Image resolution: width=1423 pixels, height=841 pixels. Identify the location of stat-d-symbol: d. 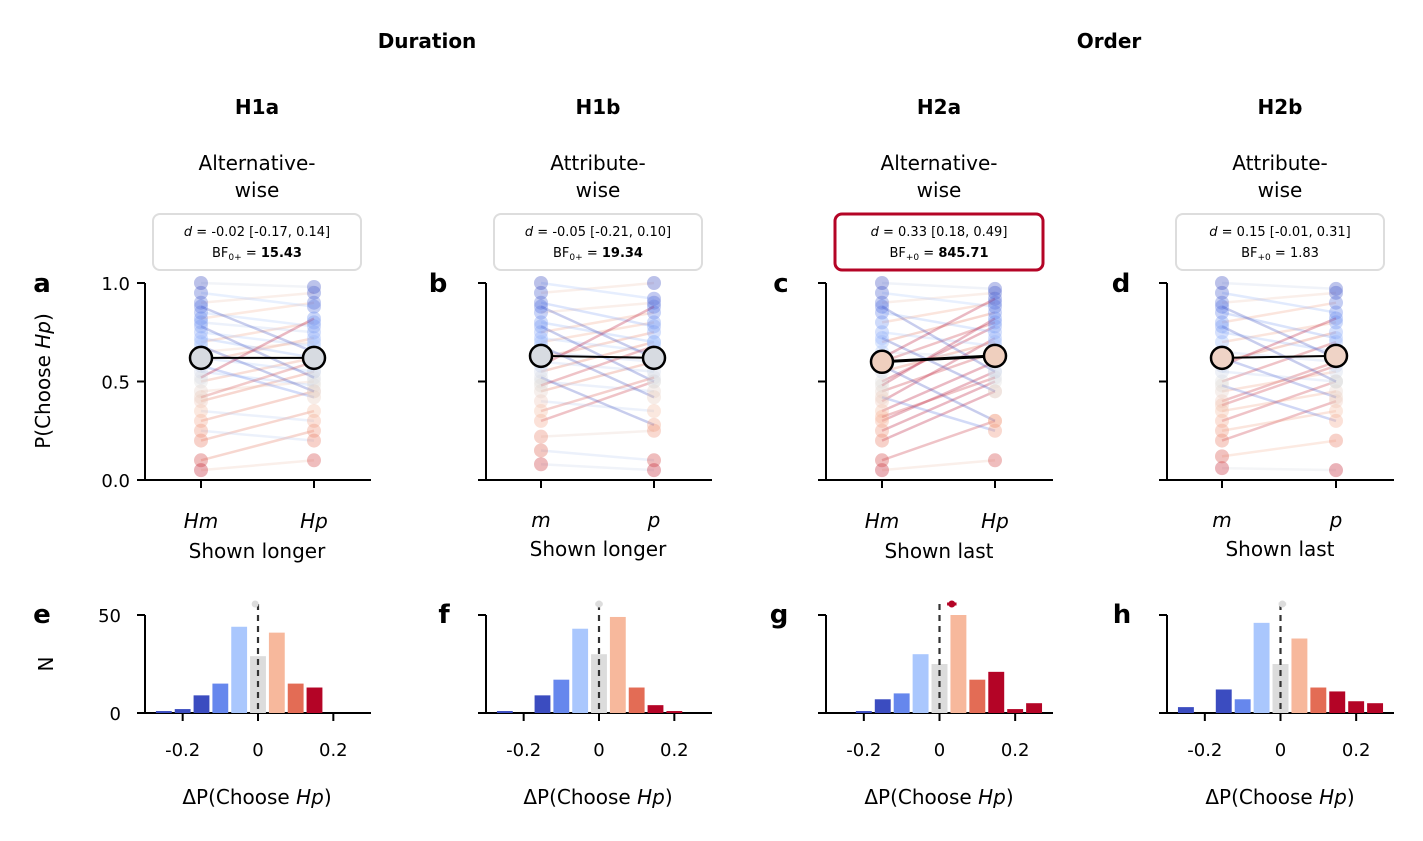
(188, 232).